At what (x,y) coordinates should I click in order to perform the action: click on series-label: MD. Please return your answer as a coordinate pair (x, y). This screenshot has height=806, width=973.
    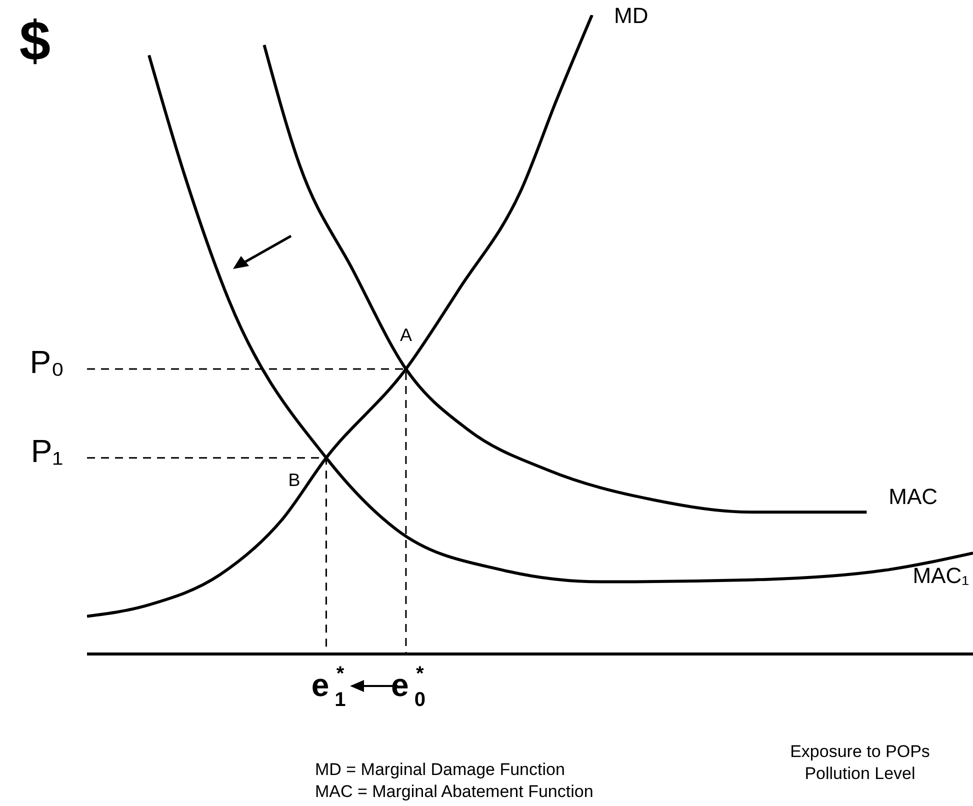
    Looking at the image, I should click on (631, 15).